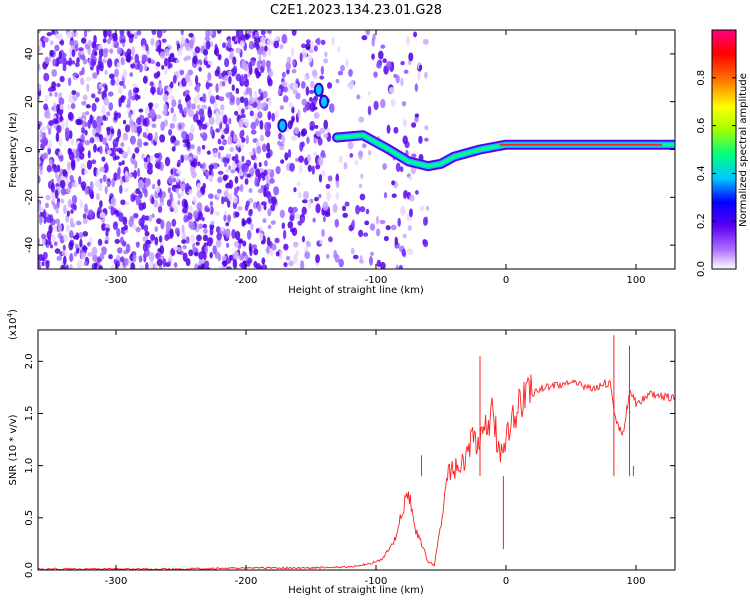  I want to click on snr-x-tick-label: 0, so click(506, 581).